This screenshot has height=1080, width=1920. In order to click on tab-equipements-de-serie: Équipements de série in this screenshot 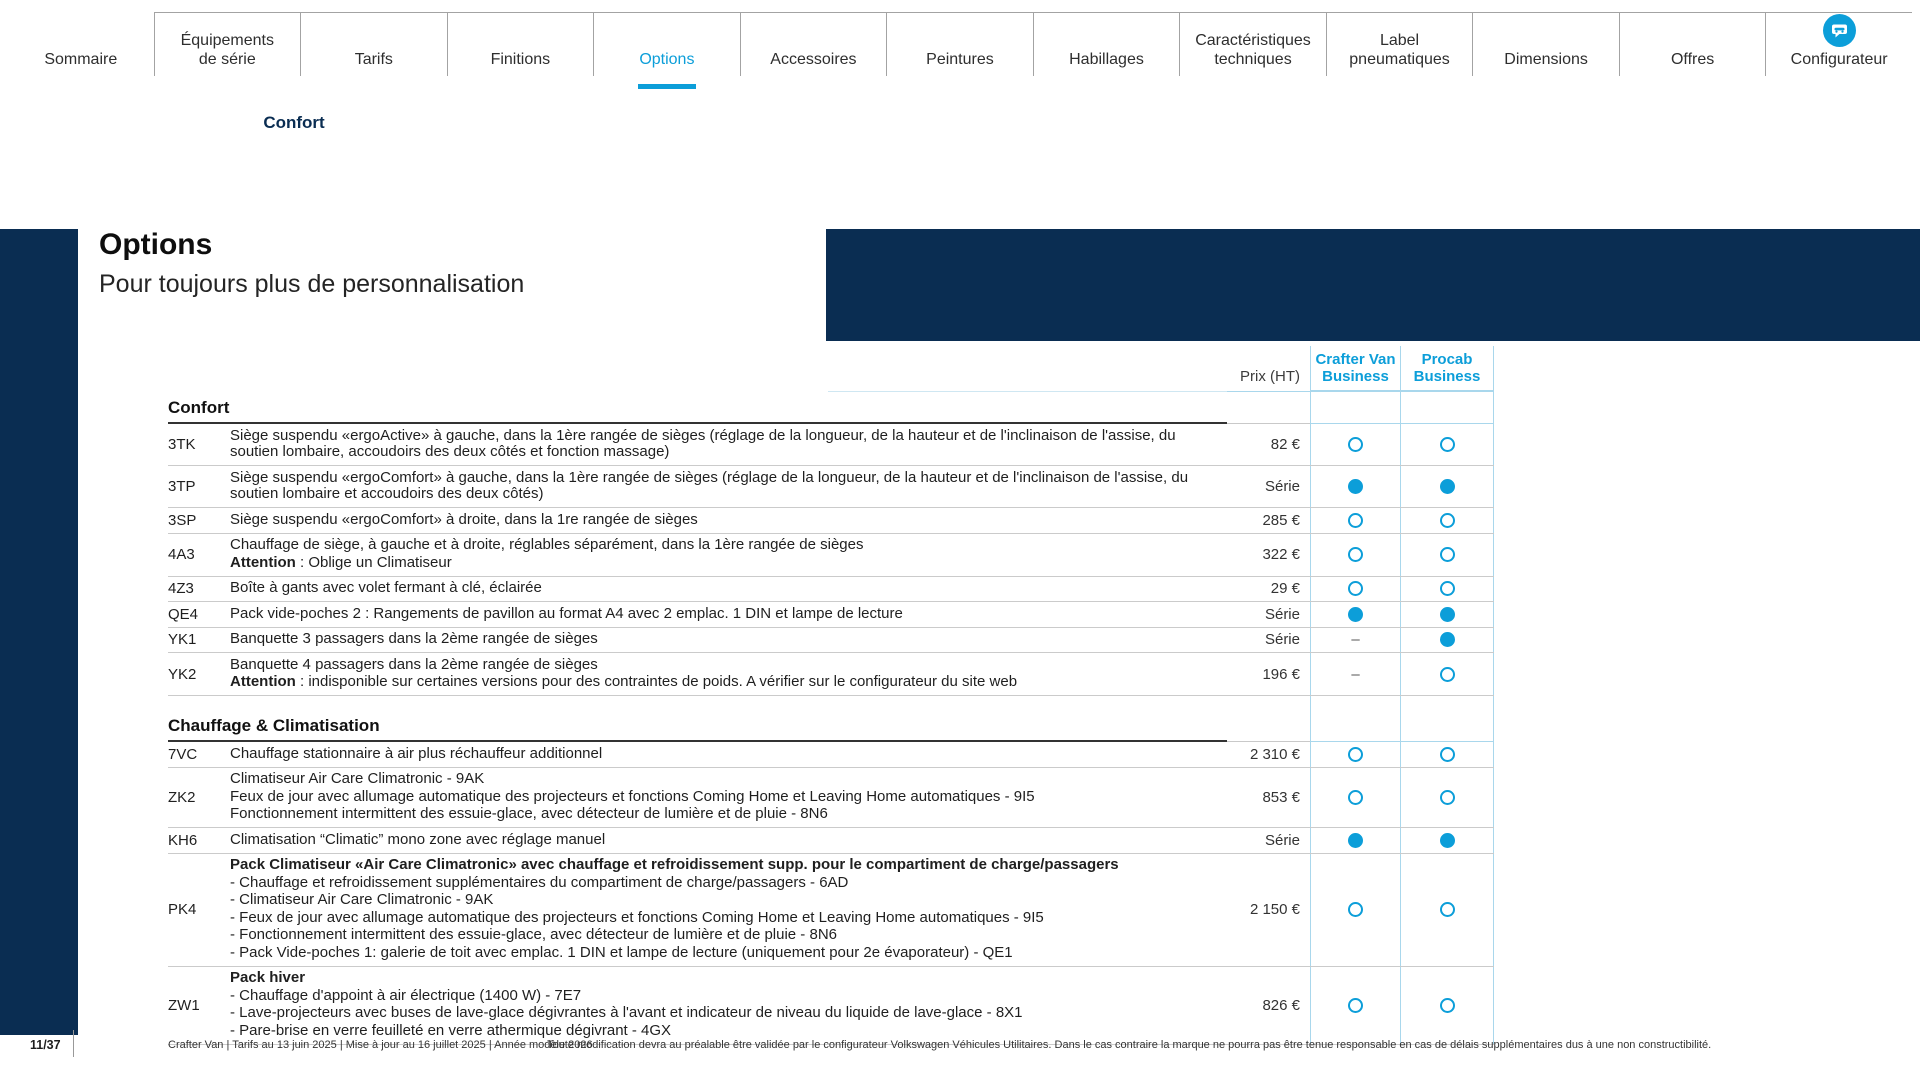, I will do `click(227, 44)`.